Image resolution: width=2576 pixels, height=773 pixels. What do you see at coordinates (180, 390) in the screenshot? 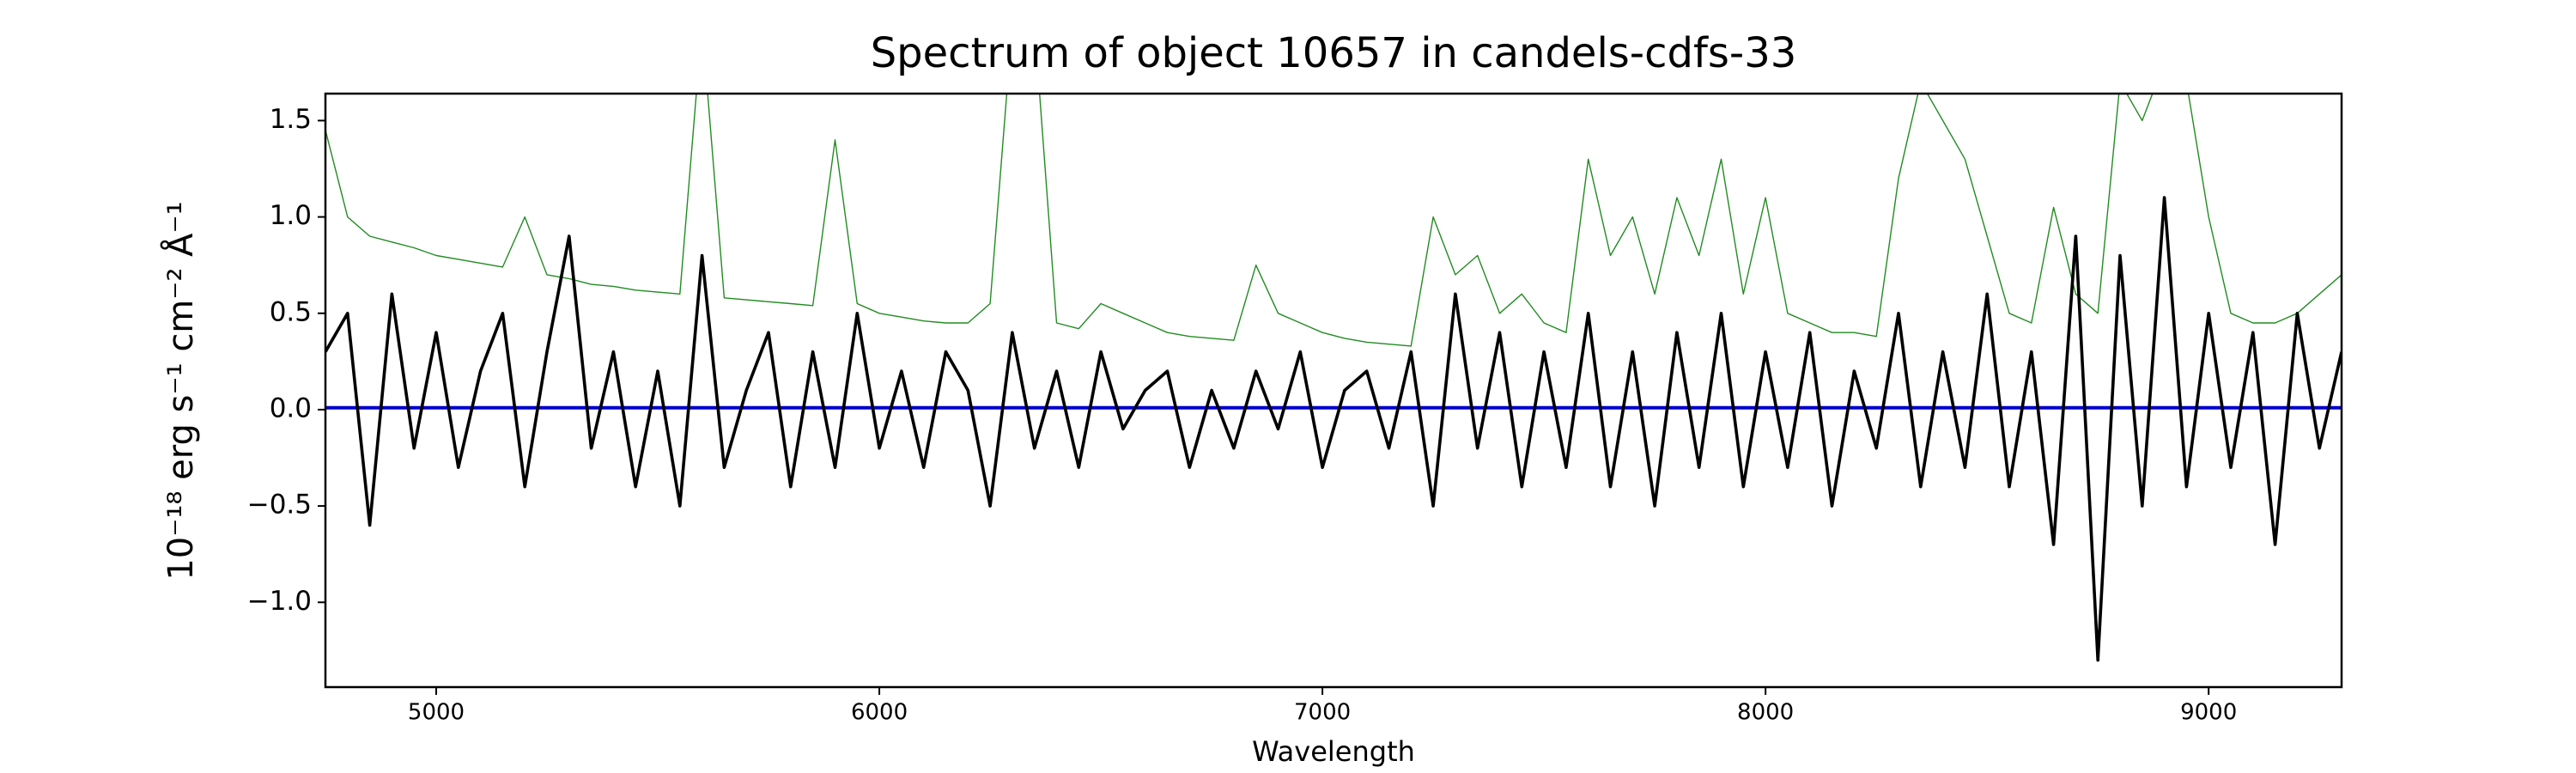
I see `y-axis-label: 10⁻¹⁸ erg s⁻¹ cm⁻² Å⁻¹` at bounding box center [180, 390].